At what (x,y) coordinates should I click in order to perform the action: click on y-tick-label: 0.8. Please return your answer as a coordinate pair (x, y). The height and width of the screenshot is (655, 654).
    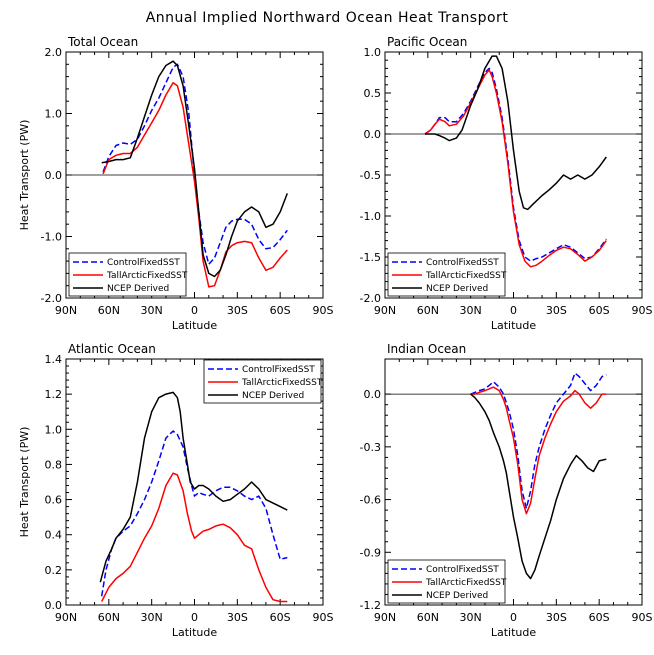
    Looking at the image, I should click on (54, 464).